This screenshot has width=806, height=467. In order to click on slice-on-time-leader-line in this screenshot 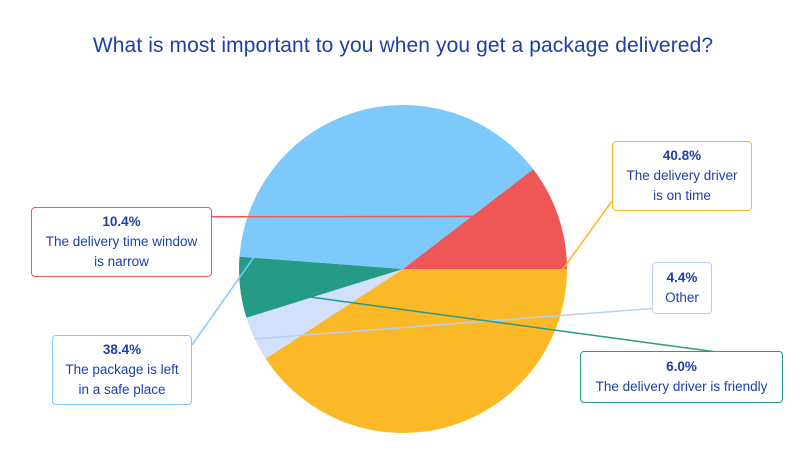, I will do `click(531, 313)`.